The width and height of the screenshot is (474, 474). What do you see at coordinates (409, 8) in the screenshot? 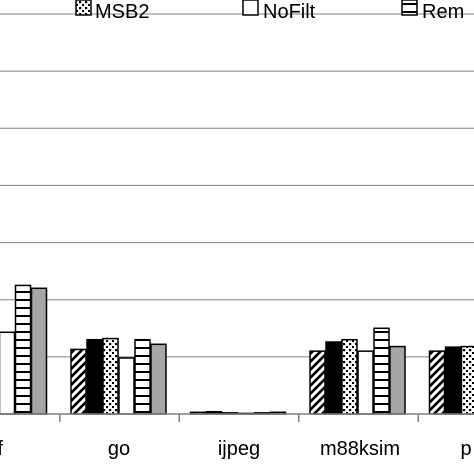
I see `legend-swatch-rem` at bounding box center [409, 8].